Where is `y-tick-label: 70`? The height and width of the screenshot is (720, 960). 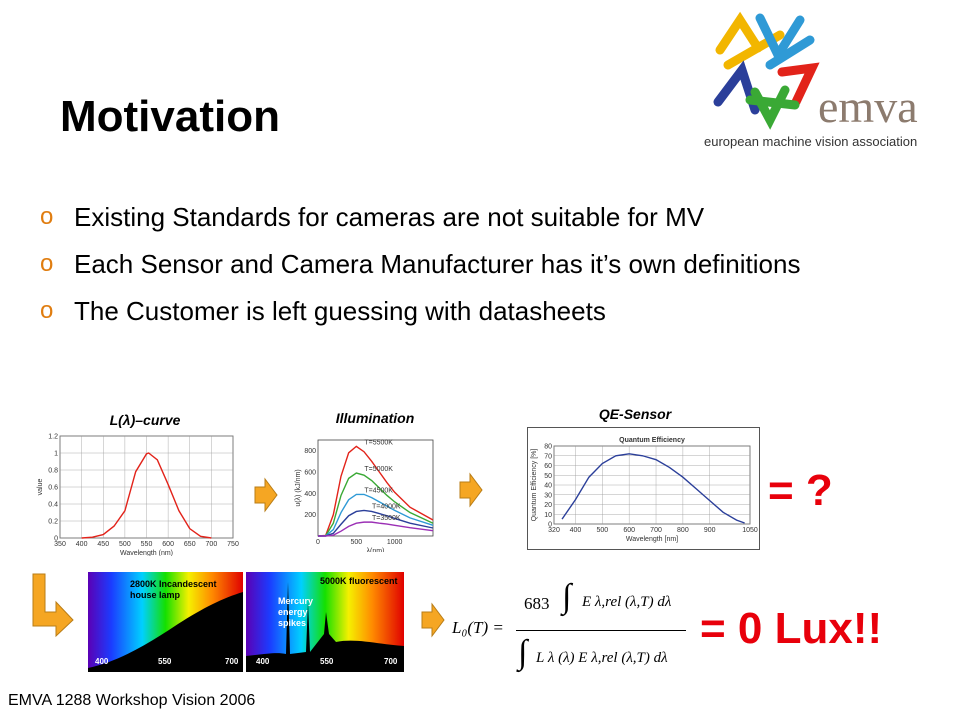
y-tick-label: 70 is located at coordinates (548, 456).